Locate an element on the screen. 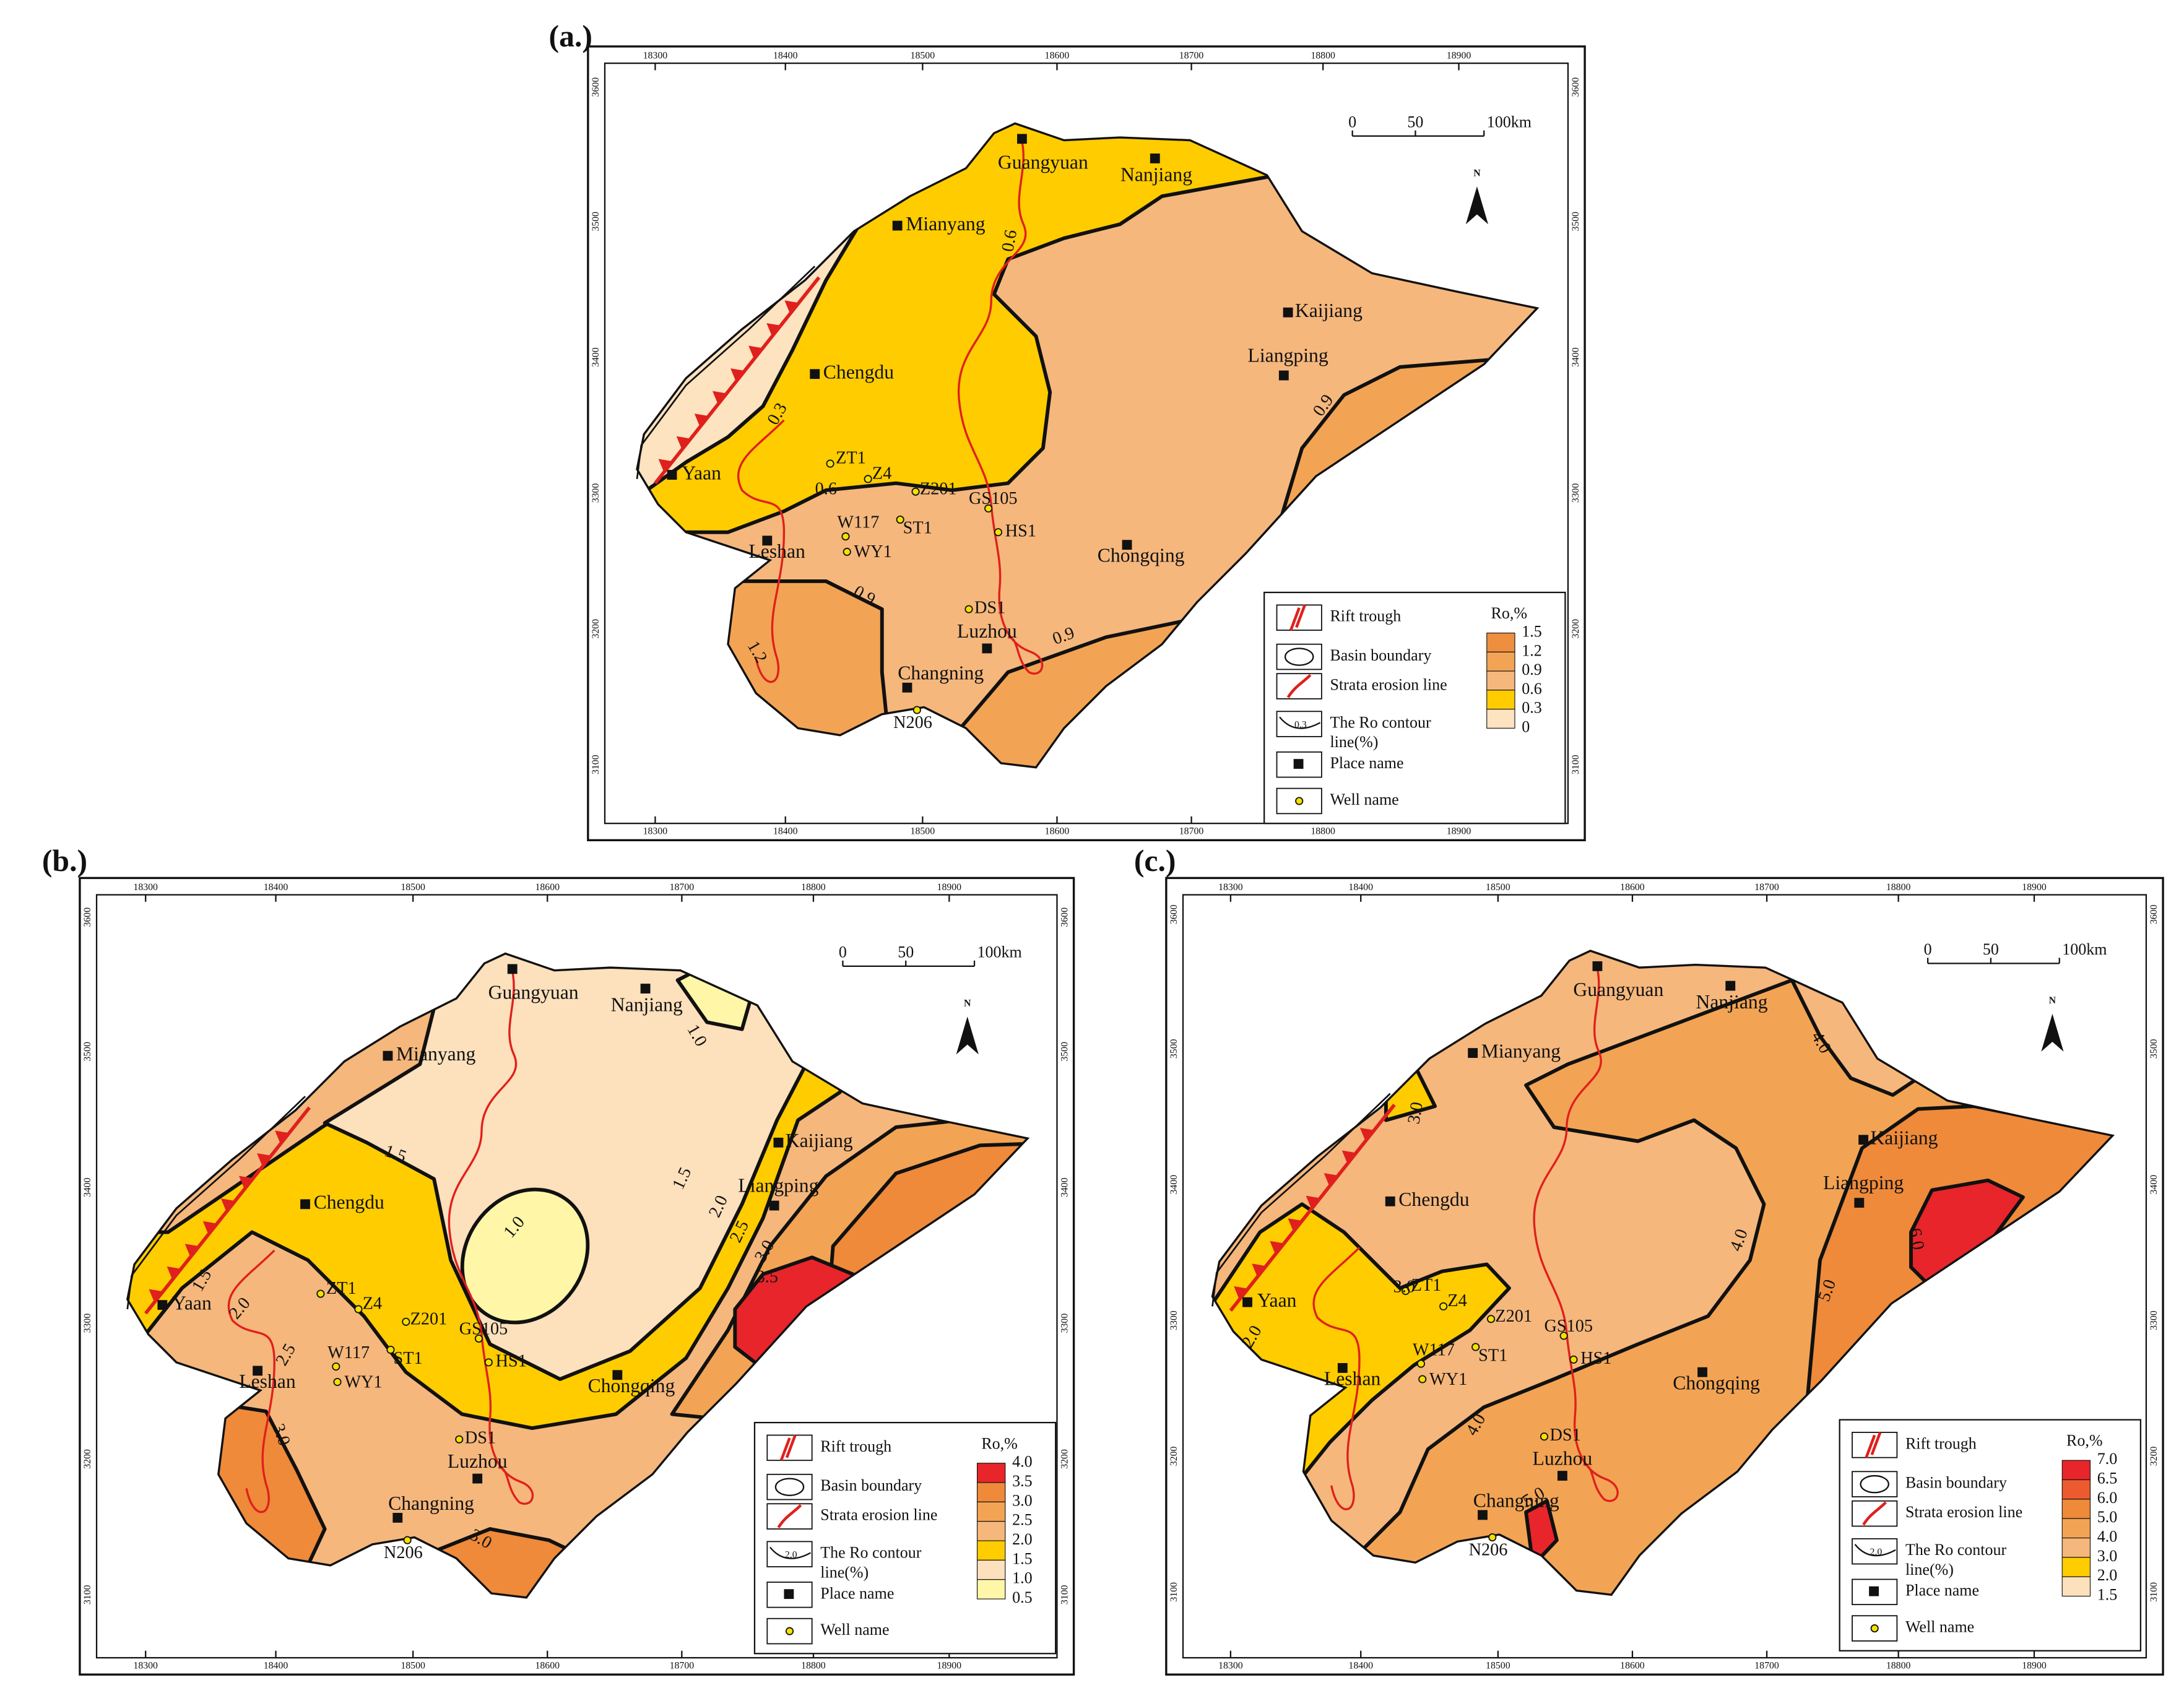 Image resolution: width=2184 pixels, height=1693 pixels. place-name: Leshan is located at coordinates (267, 1381).